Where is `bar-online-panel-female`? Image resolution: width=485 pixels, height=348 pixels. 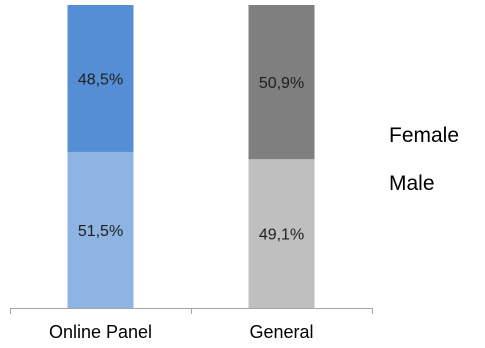
bar-online-panel-female is located at coordinates (100, 78).